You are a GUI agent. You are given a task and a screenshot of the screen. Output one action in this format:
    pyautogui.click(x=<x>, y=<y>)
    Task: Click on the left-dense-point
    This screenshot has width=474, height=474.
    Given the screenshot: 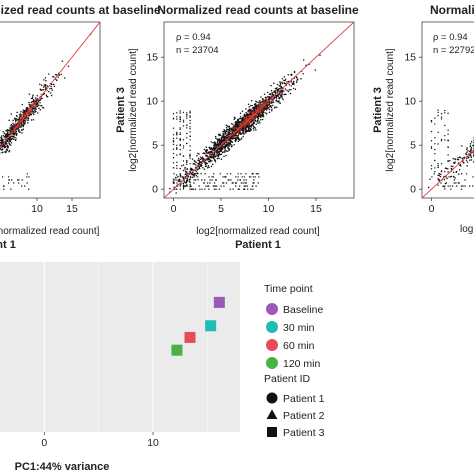 What is the action you would take?
    pyautogui.click(x=30, y=112)
    